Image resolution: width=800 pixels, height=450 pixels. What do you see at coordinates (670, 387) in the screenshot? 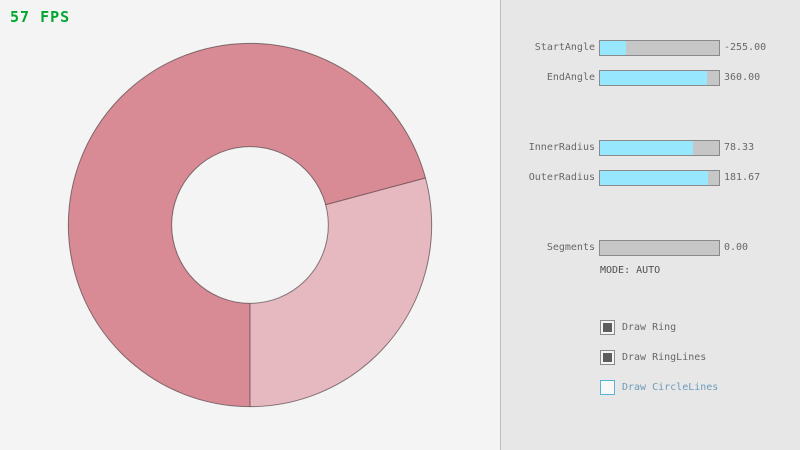
I see `checkbox-label: Draw CircleLines` at bounding box center [670, 387].